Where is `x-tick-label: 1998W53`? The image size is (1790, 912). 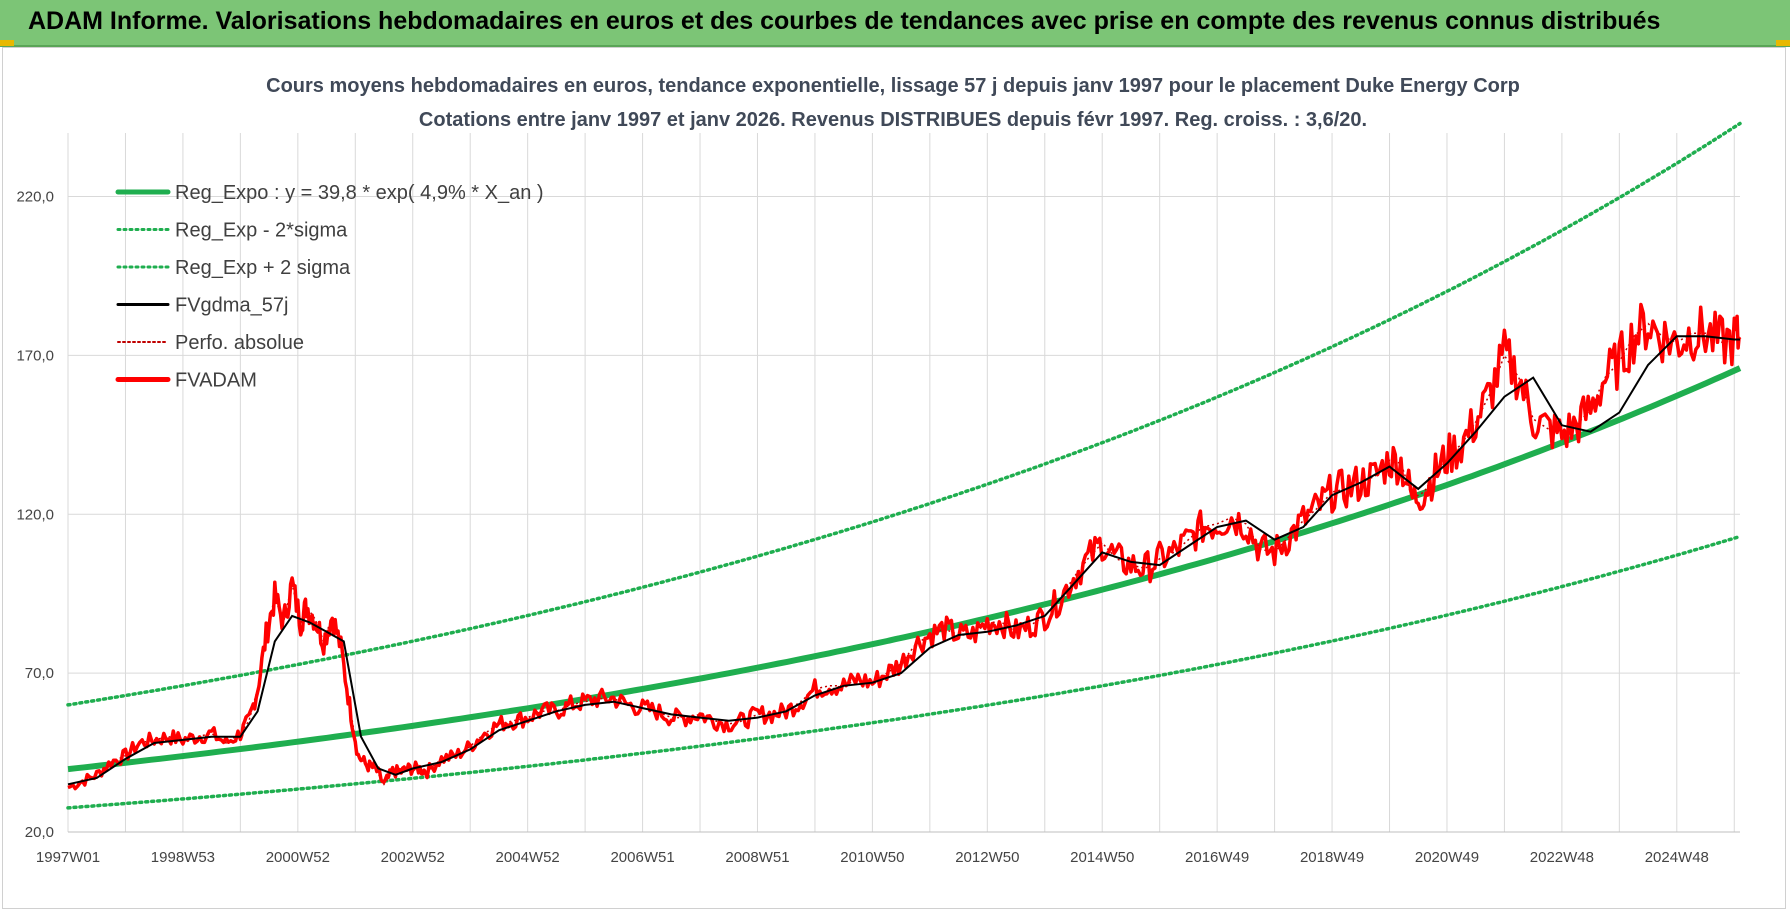 x-tick-label: 1998W53 is located at coordinates (183, 857).